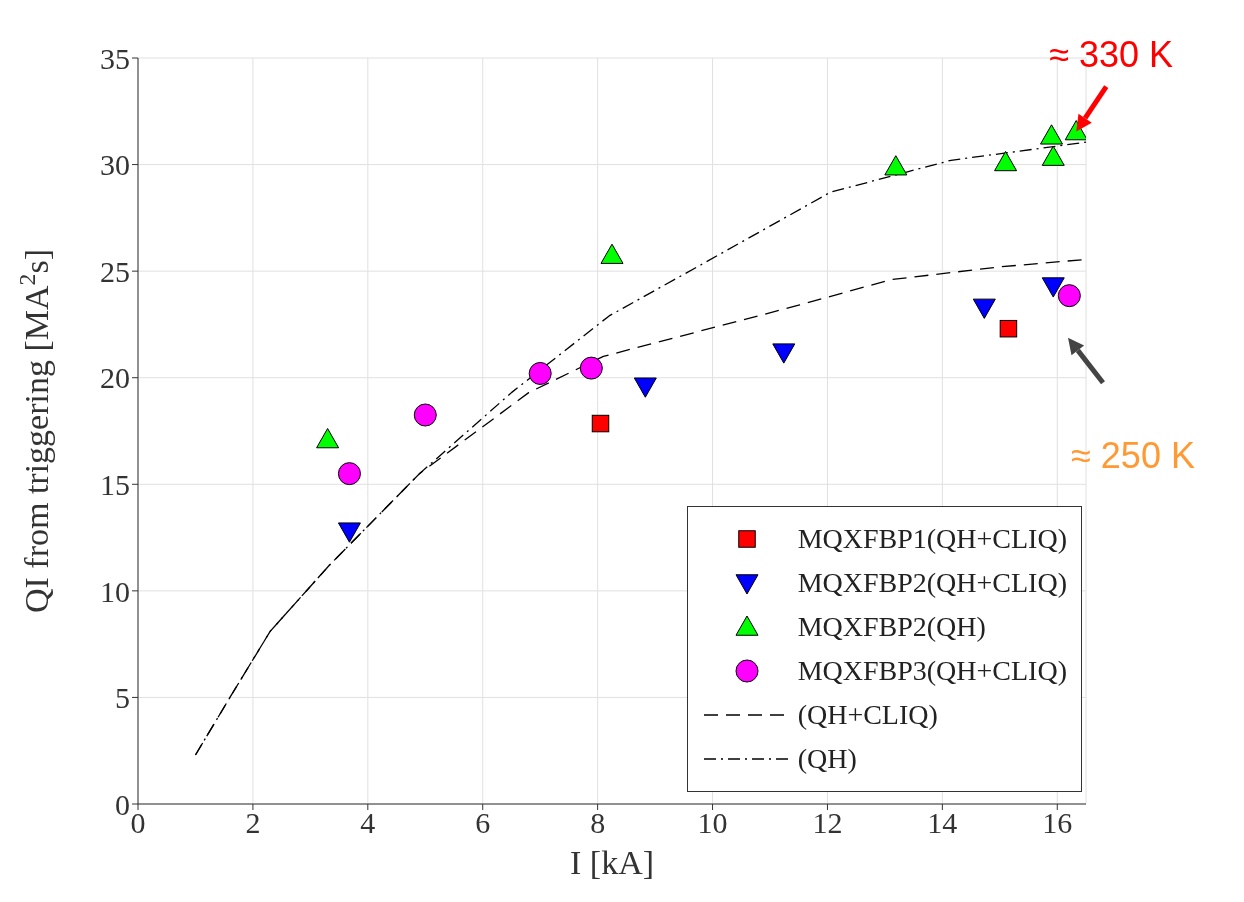 The width and height of the screenshot is (1244, 902). What do you see at coordinates (942, 823) in the screenshot?
I see `x-tick-label: 14` at bounding box center [942, 823].